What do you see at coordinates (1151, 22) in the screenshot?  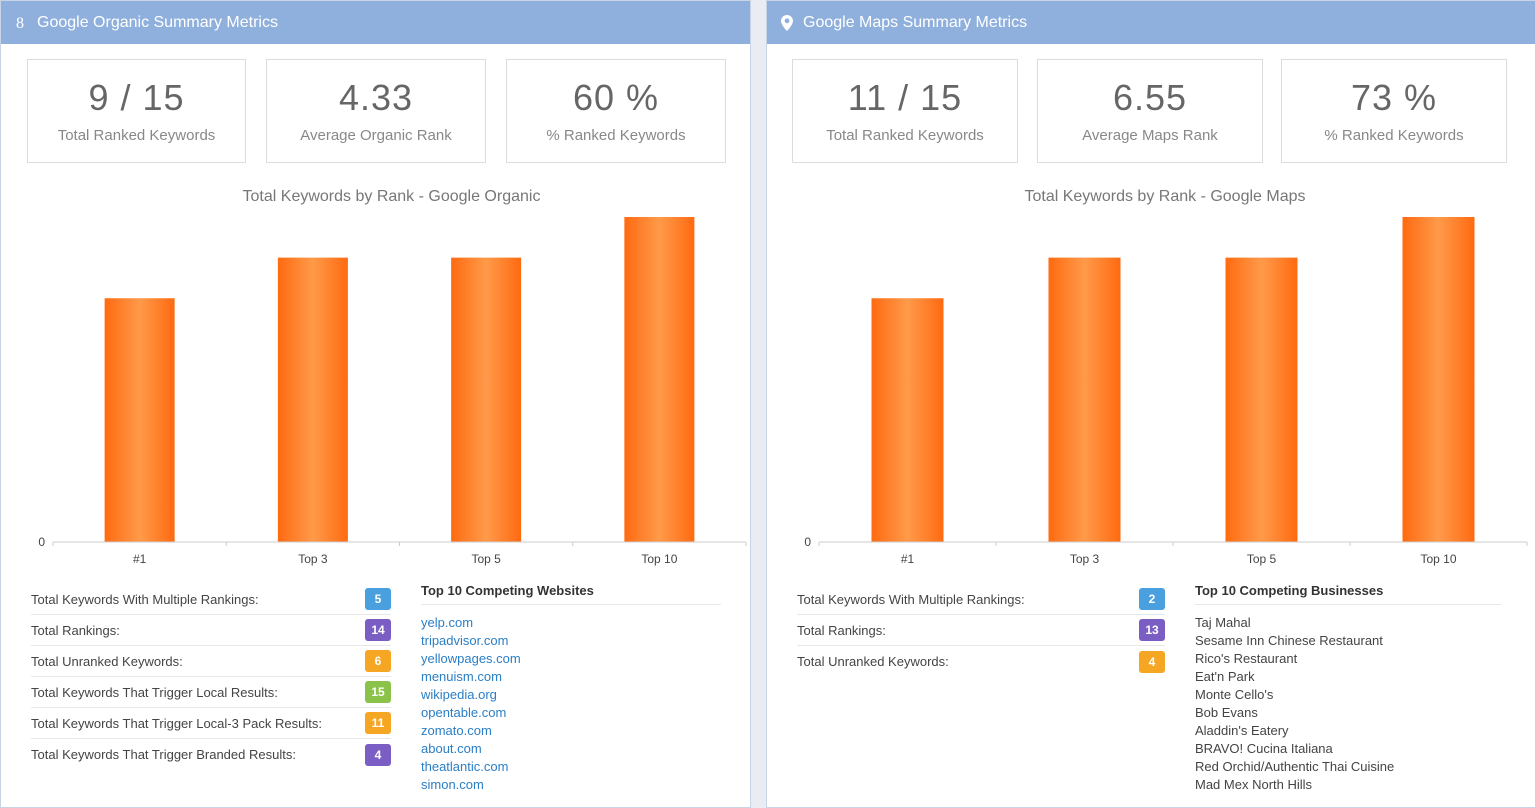 I see `maps-panel-header: Google Maps Summary Metrics` at bounding box center [1151, 22].